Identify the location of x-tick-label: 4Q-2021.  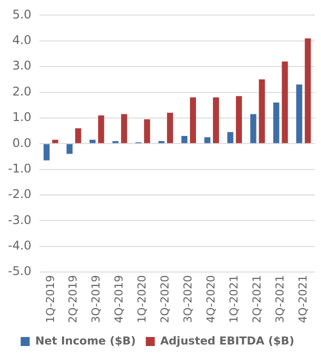
(303, 299).